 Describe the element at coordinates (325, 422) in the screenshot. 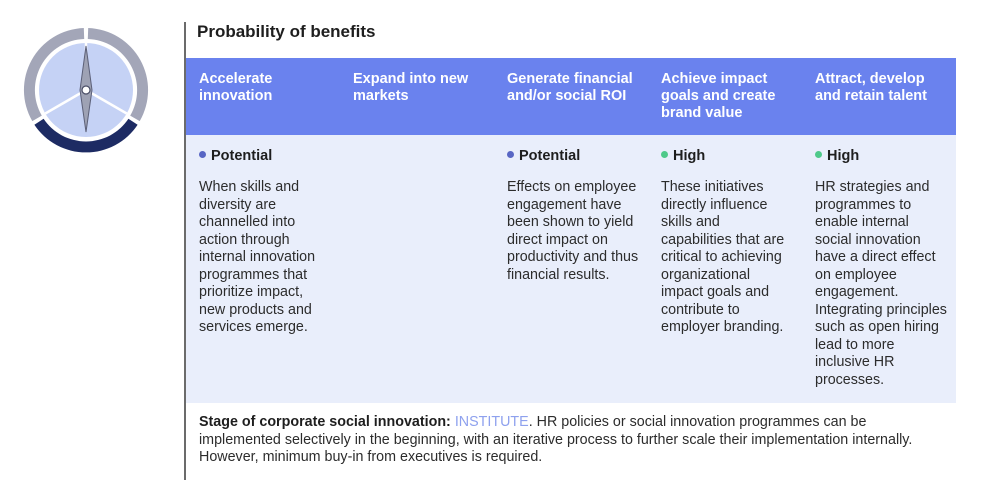

I see `stage-label: Stage of corporate social innovation:` at that location.